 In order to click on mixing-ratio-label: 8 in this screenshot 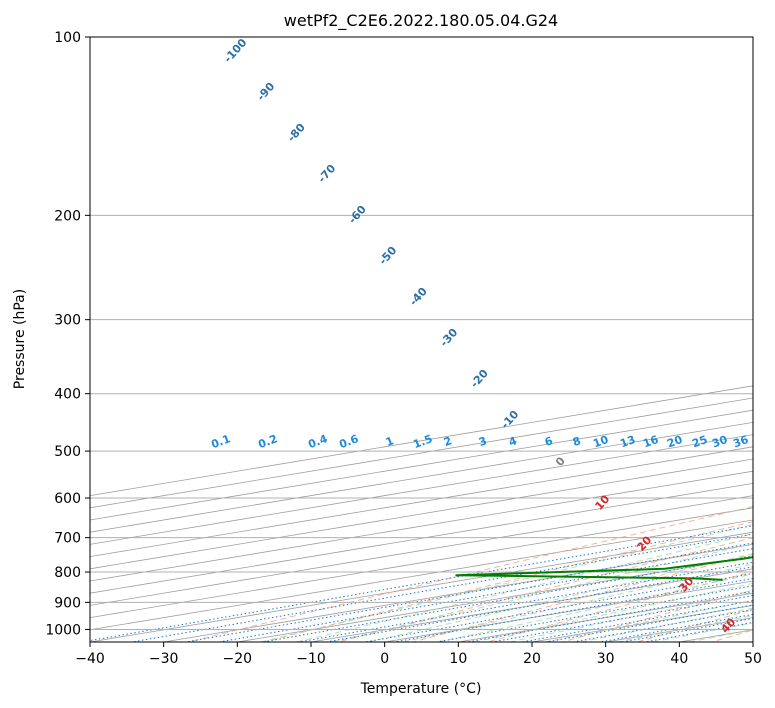, I will do `click(577, 441)`.